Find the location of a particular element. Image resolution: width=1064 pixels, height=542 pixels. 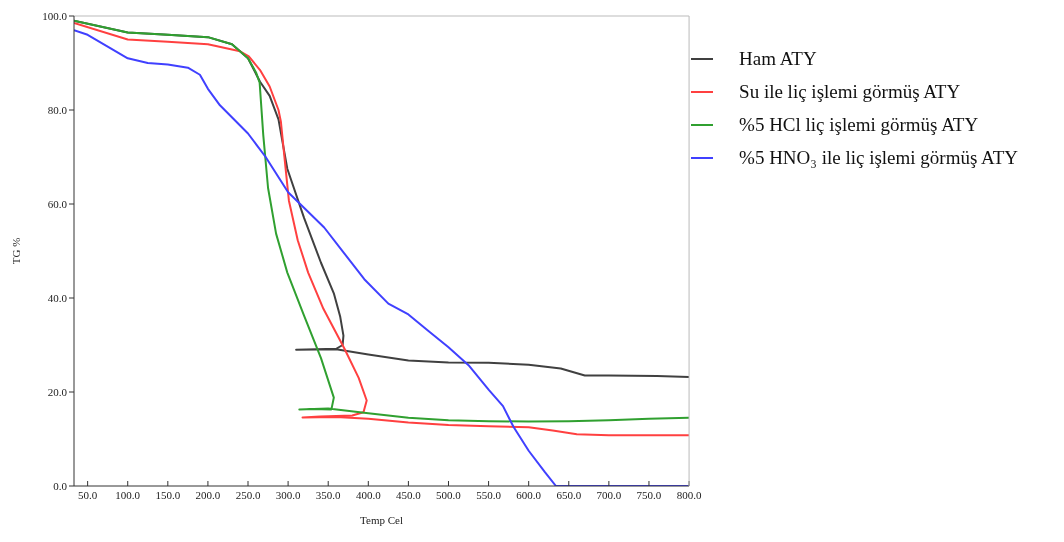

x-tick-label: 100.0 is located at coordinates (128, 494).